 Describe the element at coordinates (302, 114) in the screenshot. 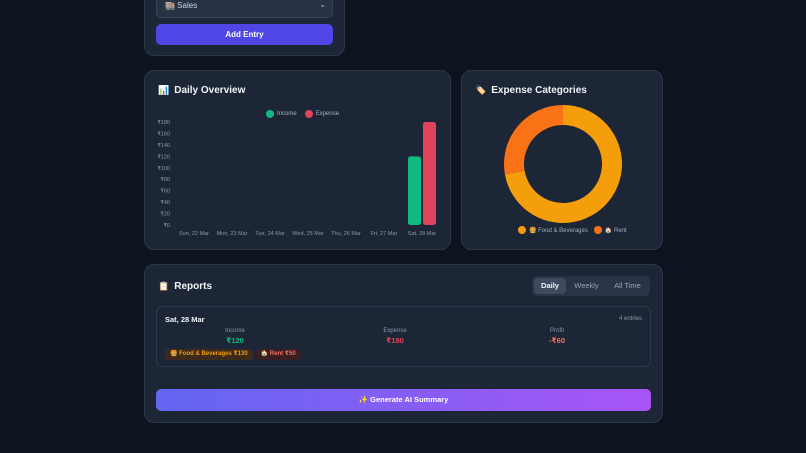

I see `overview-legend: Income Expense` at that location.